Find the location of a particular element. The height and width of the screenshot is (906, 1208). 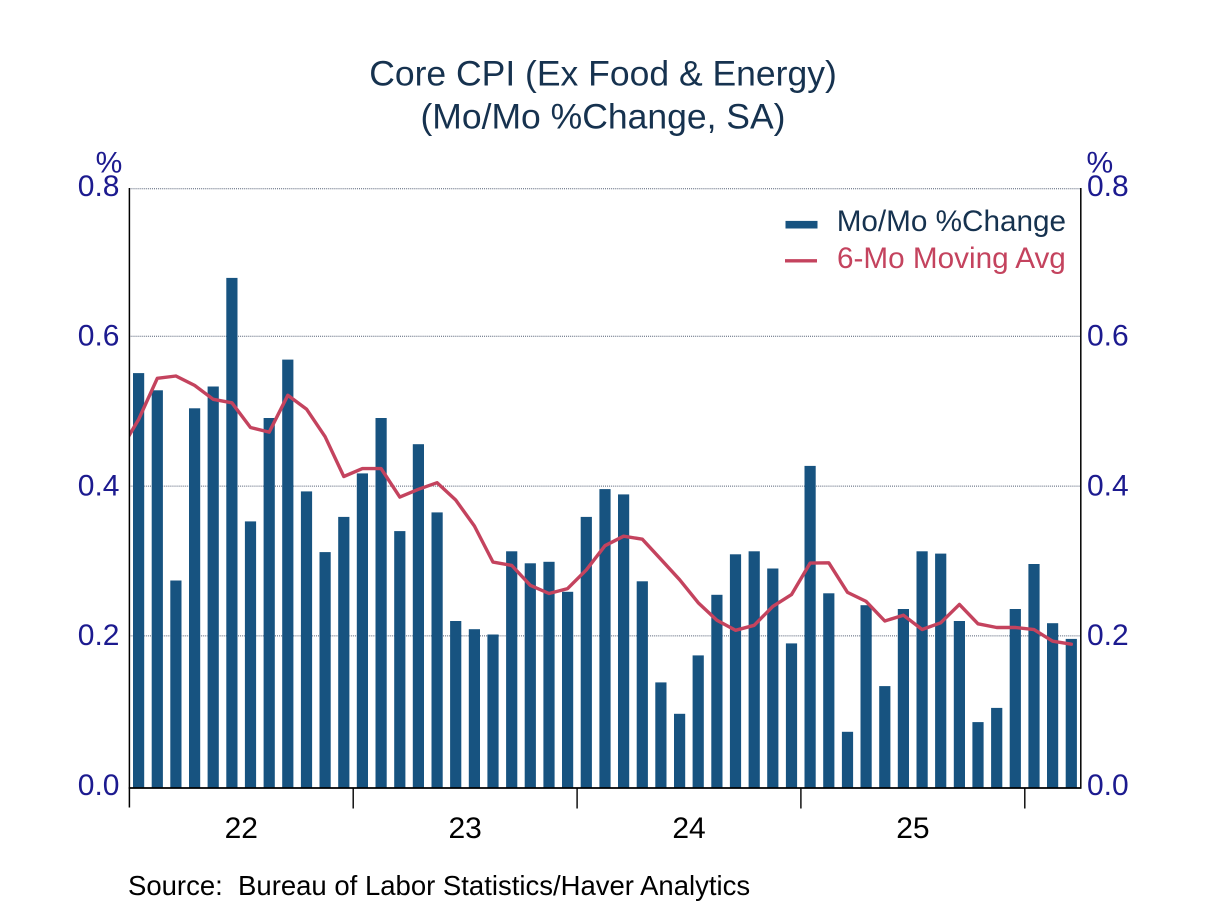

svg-text: (Mo/Mo %Change, SA) is located at coordinates (602, 117).